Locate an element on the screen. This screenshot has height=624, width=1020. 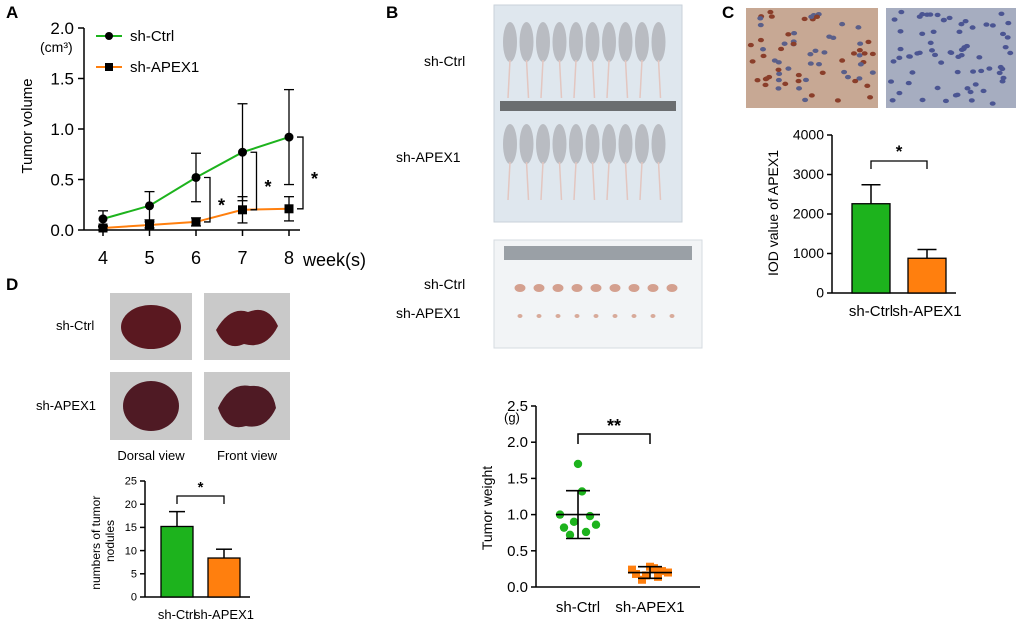
a-significance-star: * is located at coordinates (314, 179).